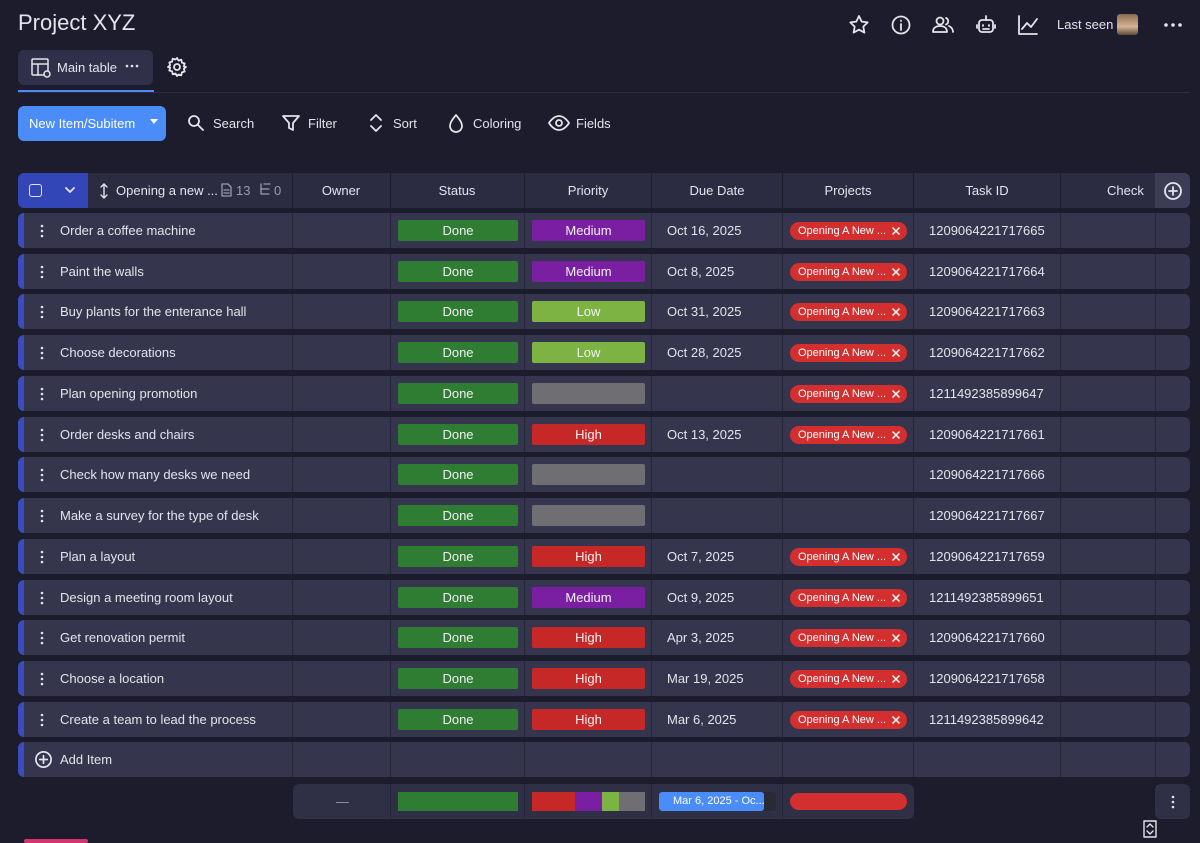 This screenshot has height=843, width=1200. Describe the element at coordinates (559, 123) in the screenshot. I see `fields-icon` at that location.